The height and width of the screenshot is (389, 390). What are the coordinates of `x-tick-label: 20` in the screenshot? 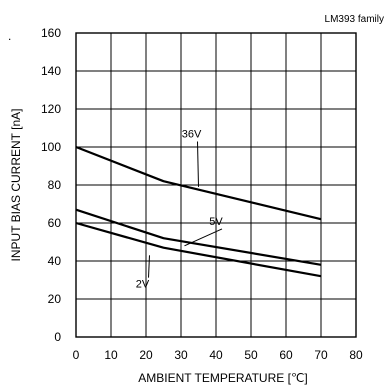 It's located at (146, 355).